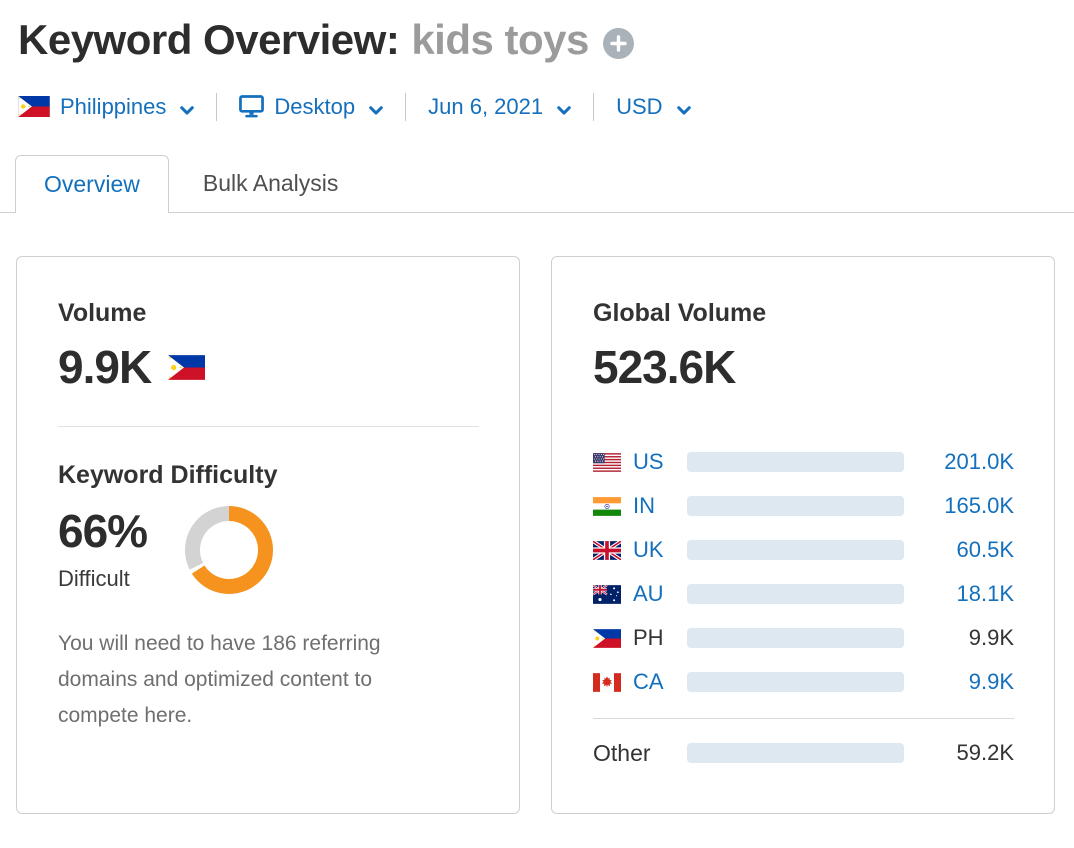 This screenshot has height=848, width=1074. What do you see at coordinates (985, 752) in the screenshot?
I see `geo-volume-value: 59.2K` at bounding box center [985, 752].